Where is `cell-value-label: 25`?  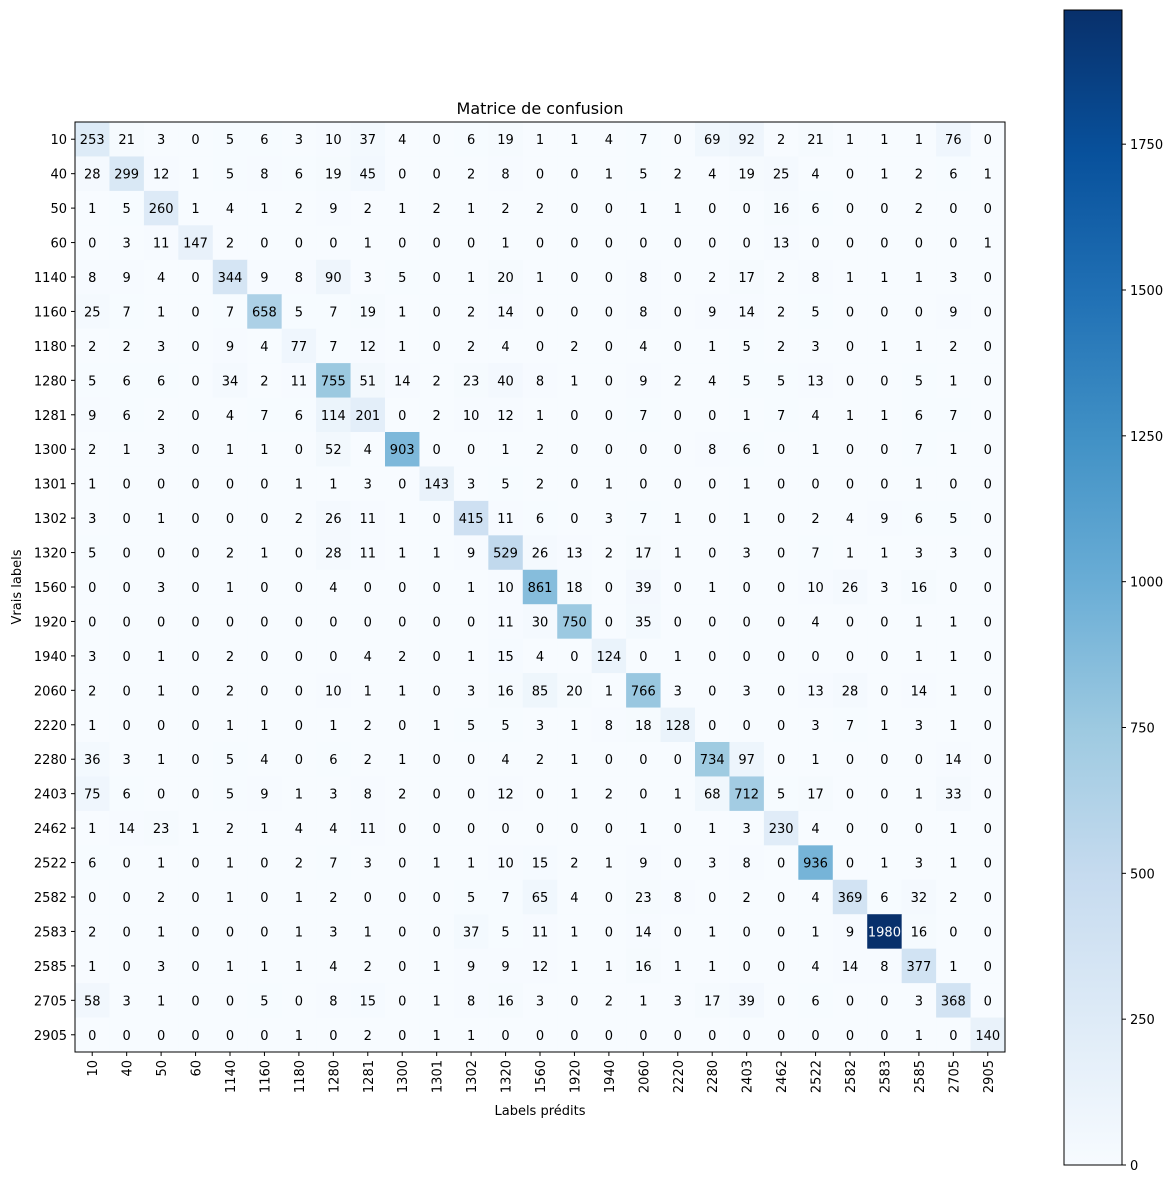 cell-value-label: 25 is located at coordinates (92, 312).